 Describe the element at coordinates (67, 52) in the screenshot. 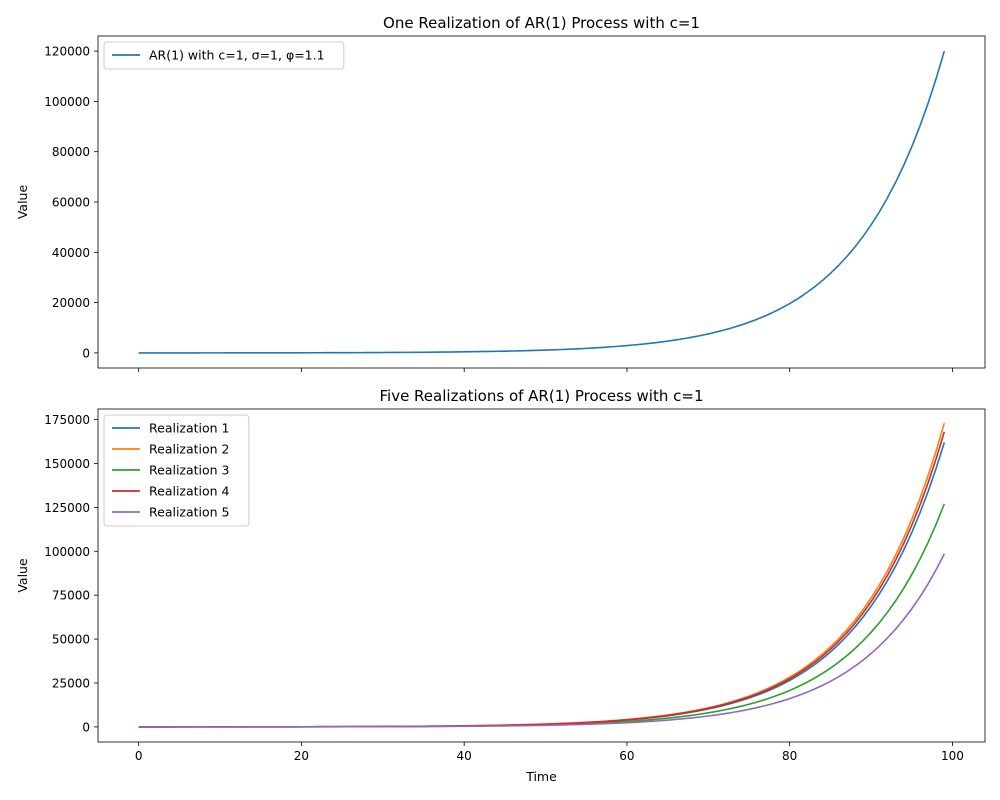

I see `y-tick-label: 120000` at that location.